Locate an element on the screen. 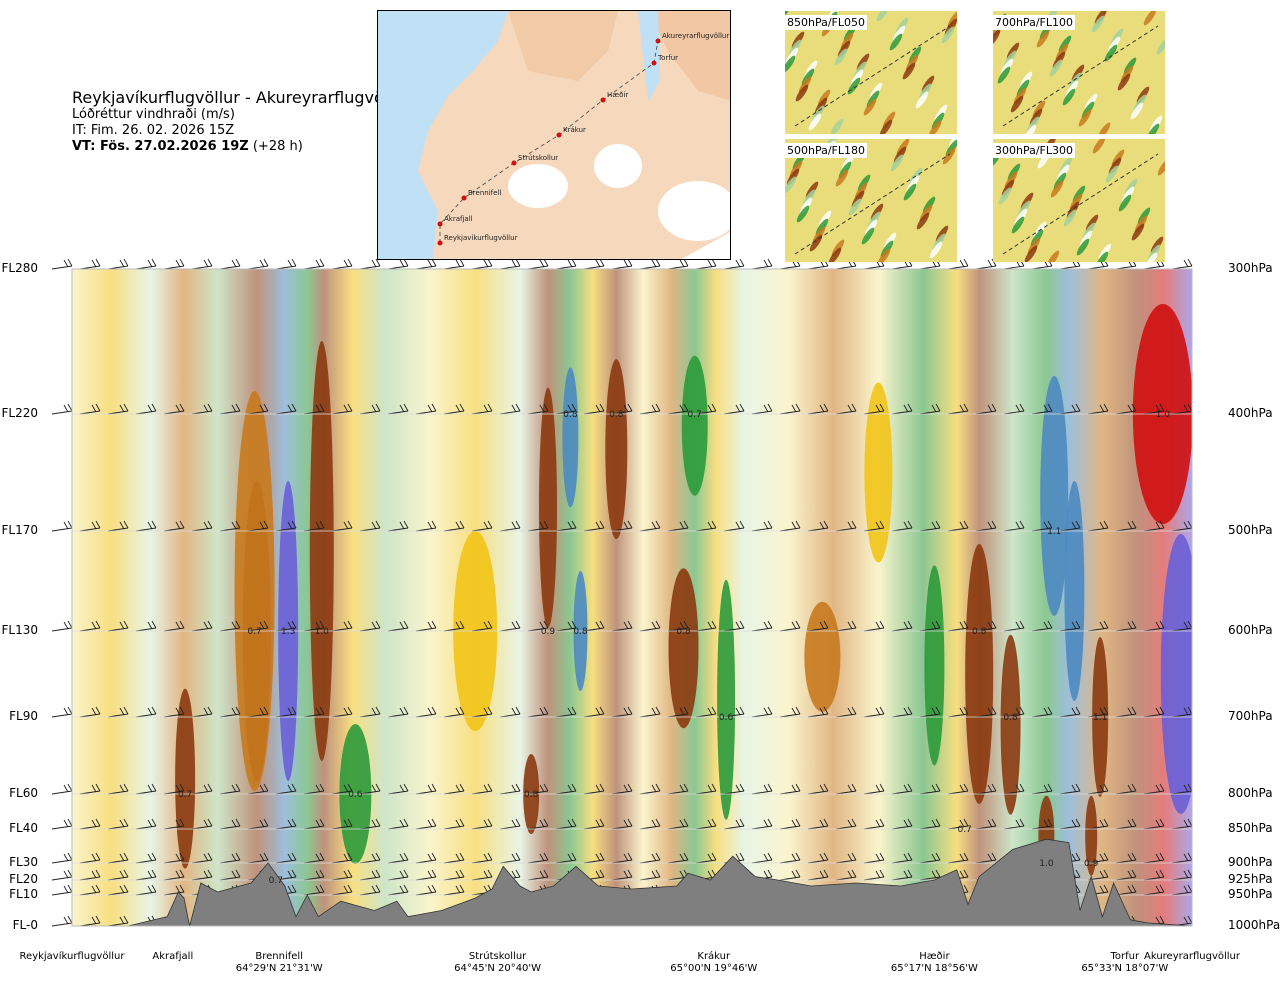 The width and height of the screenshot is (1280, 981). svg-text: Krákur is located at coordinates (574, 130).